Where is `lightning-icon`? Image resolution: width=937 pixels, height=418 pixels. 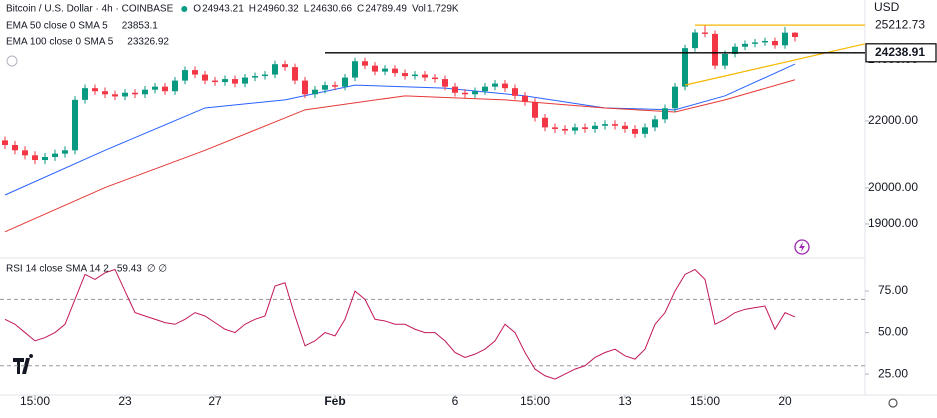 lightning-icon is located at coordinates (802, 247).